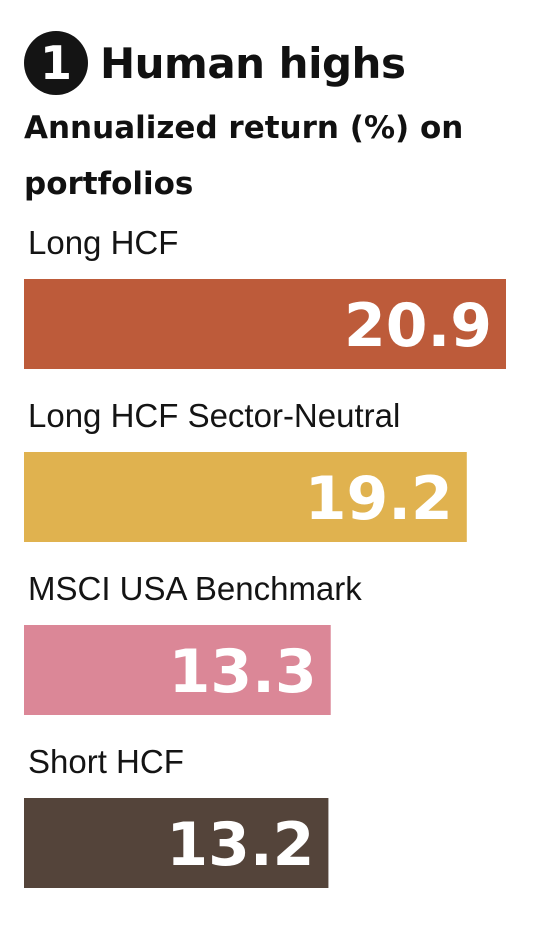 This screenshot has width=536, height=928. I want to click on title-row: 1 Human highs, so click(274, 63).